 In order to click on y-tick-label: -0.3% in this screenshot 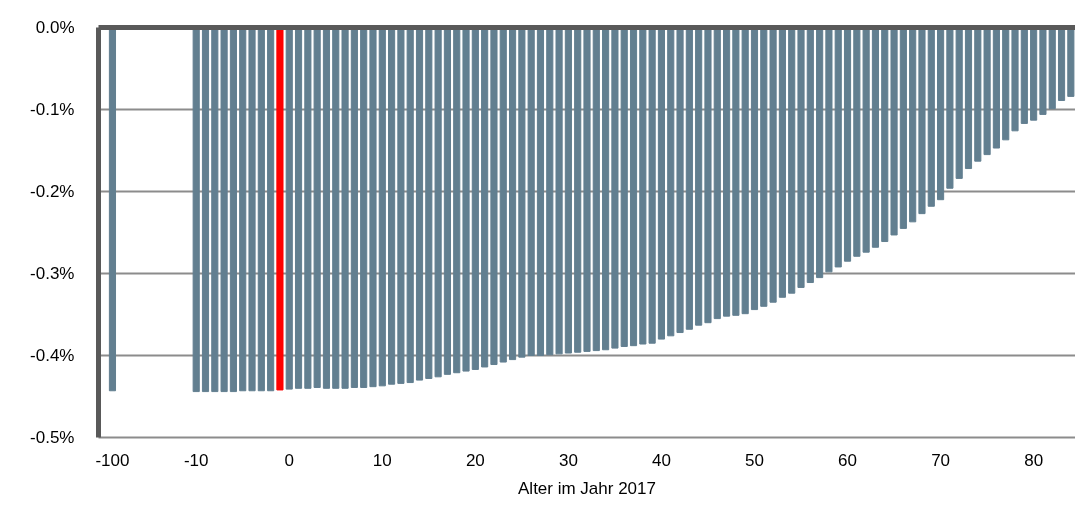, I will do `click(52, 273)`.